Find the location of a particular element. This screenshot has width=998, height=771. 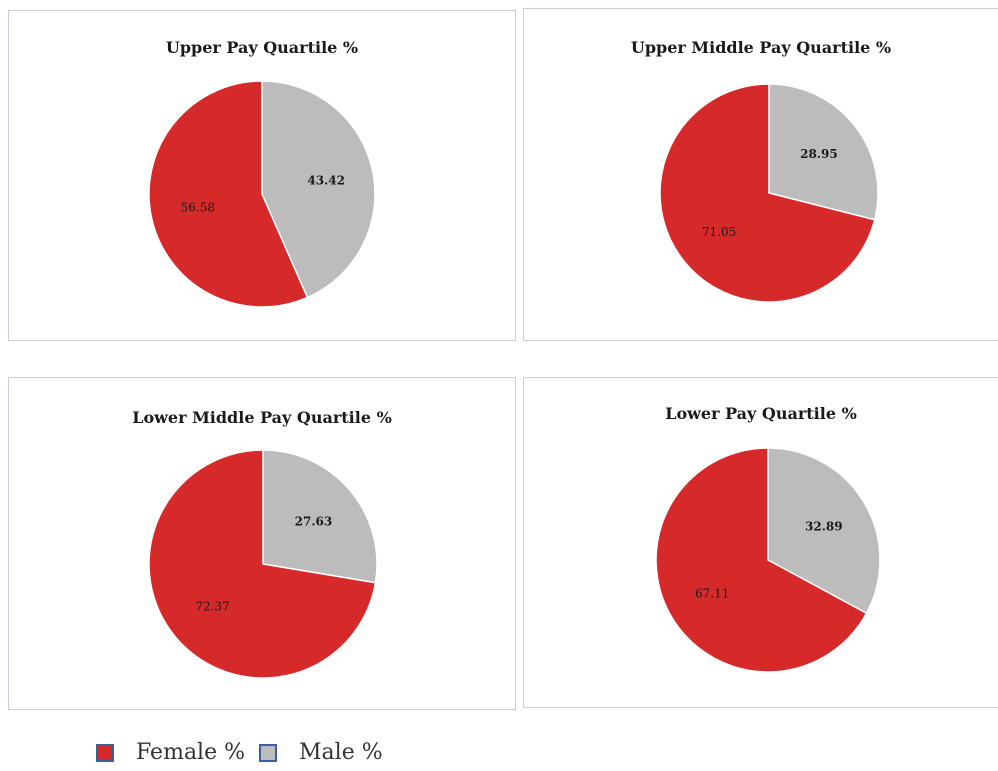

data-label-male: 32.89 is located at coordinates (824, 527).